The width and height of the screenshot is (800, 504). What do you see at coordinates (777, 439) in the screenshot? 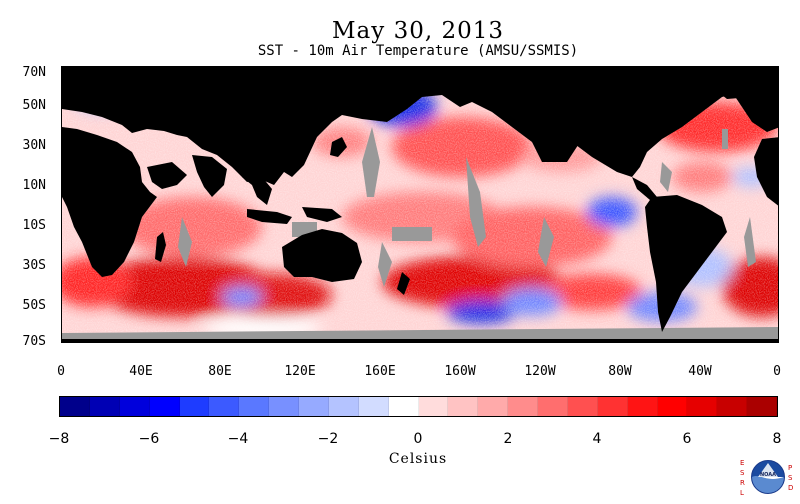
I see `colorbar-tick-8: 8` at bounding box center [777, 439].